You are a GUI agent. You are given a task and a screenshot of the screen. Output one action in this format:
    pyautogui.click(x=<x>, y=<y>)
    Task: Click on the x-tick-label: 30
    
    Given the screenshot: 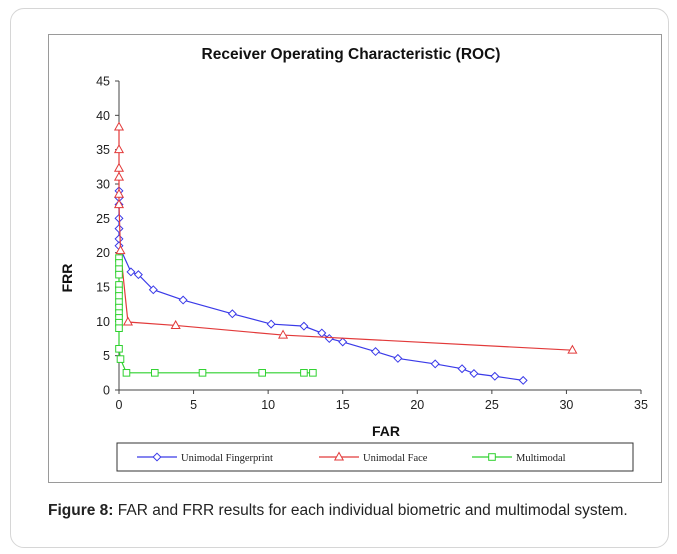 What is the action you would take?
    pyautogui.click(x=566, y=405)
    